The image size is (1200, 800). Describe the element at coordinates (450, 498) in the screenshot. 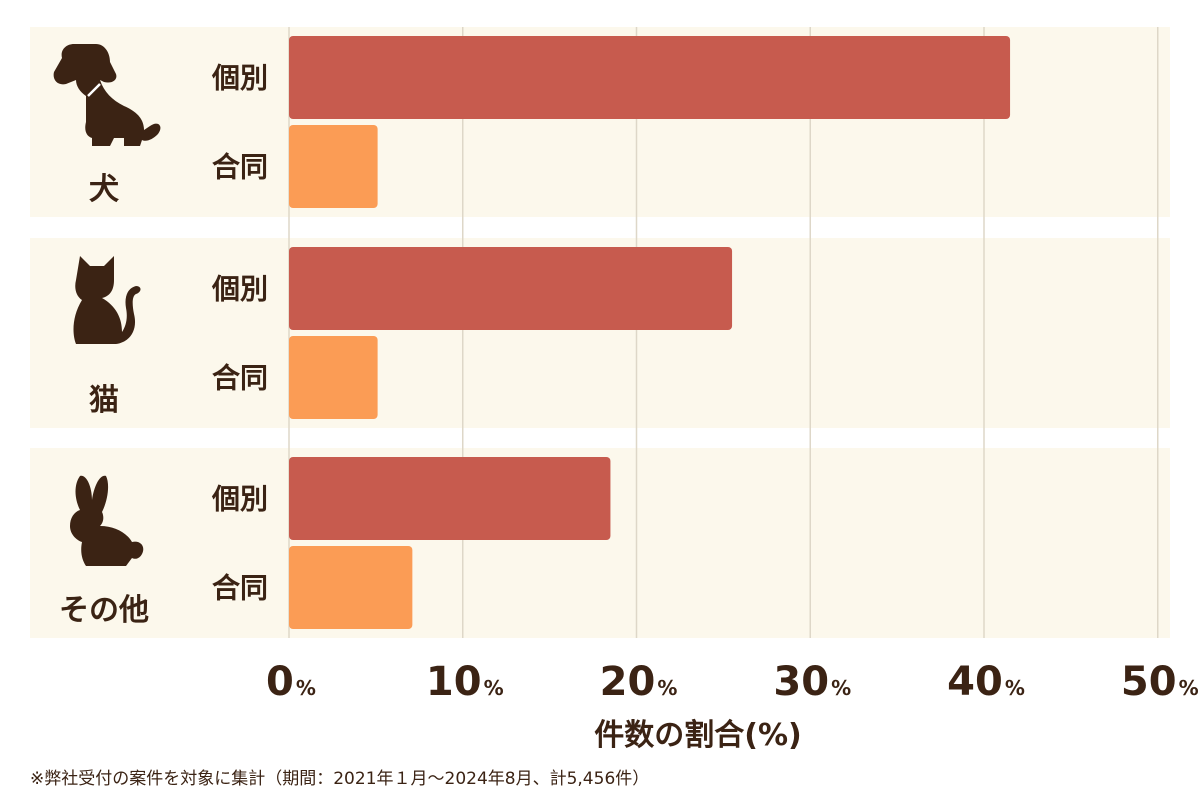

I see `bar-3-individual` at that location.